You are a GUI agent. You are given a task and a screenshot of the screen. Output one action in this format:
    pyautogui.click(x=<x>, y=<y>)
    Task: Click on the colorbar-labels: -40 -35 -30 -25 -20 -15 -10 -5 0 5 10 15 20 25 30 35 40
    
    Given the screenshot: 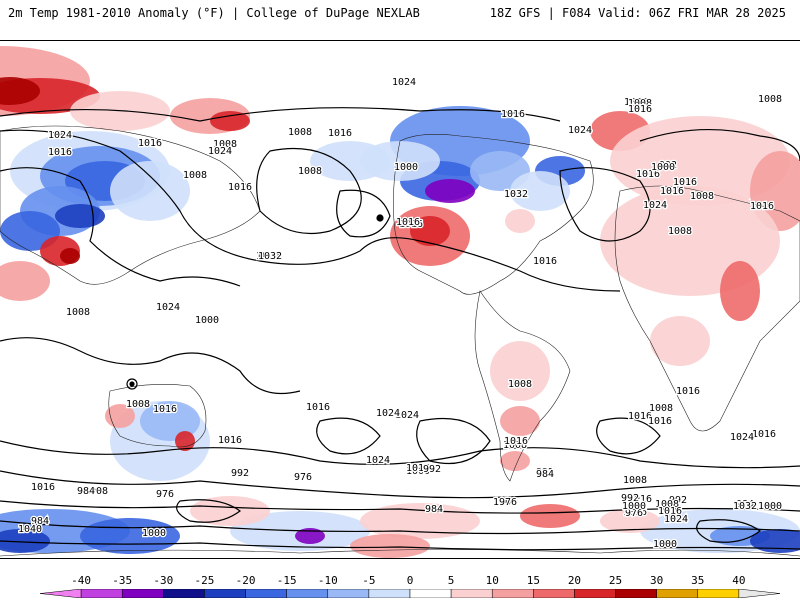 What is the action you would take?
    pyautogui.click(x=400, y=581)
    